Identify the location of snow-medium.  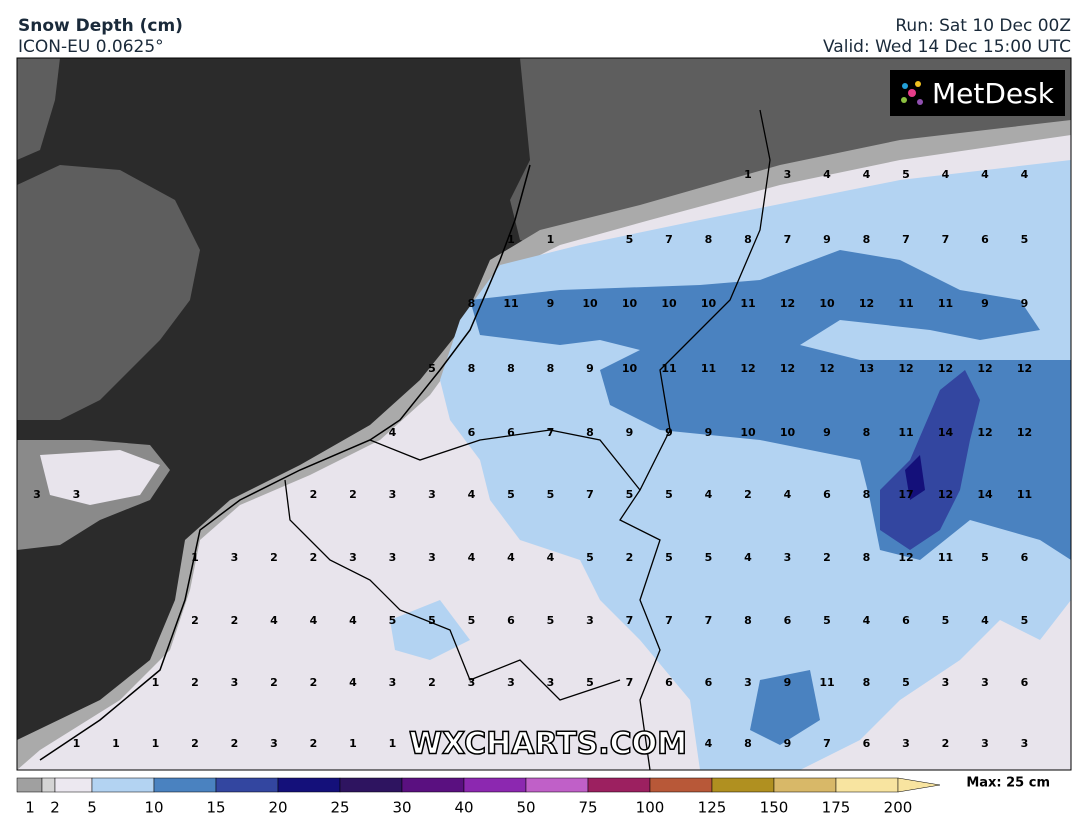
(785, 707).